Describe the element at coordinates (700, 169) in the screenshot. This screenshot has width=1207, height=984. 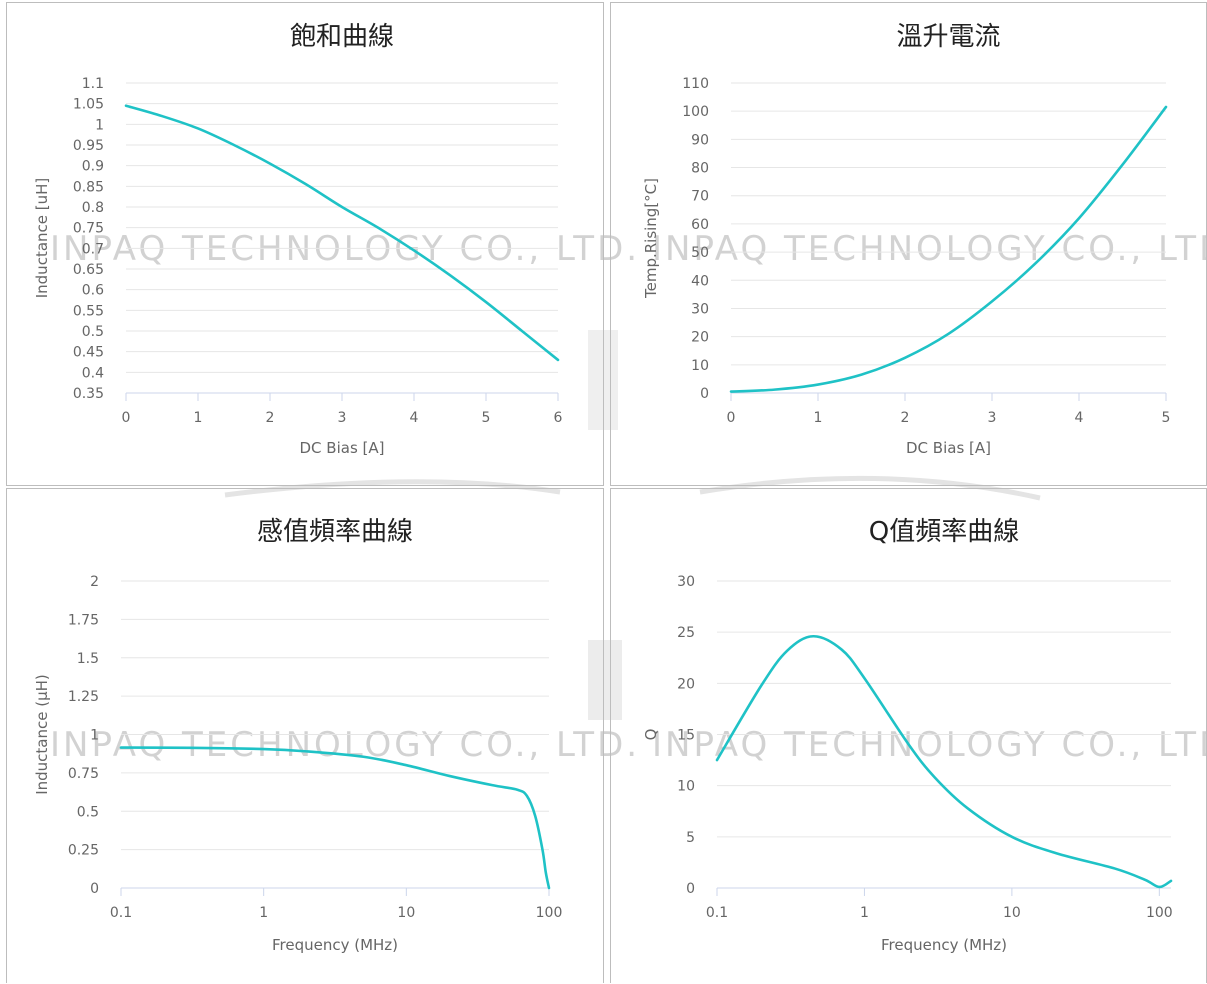
I see `y-tick-label: 80` at that location.